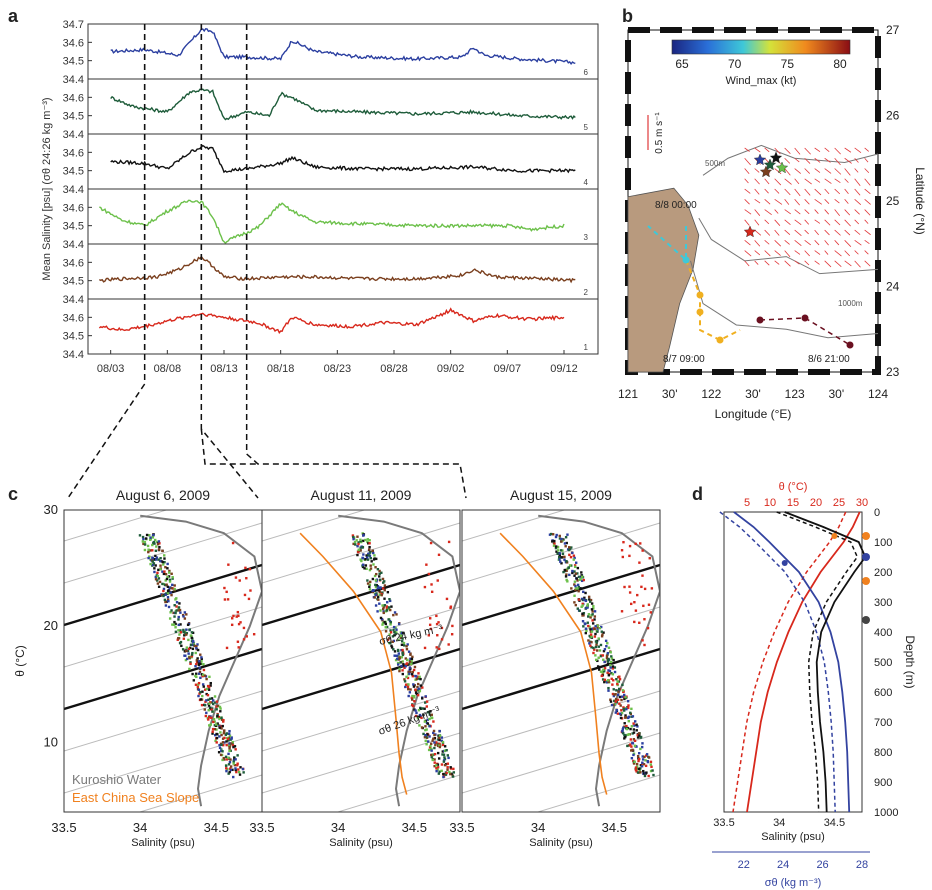 This screenshot has height=890, width=932. What do you see at coordinates (715, 163) in the screenshot?
I see `isobath-label: 500m` at bounding box center [715, 163].